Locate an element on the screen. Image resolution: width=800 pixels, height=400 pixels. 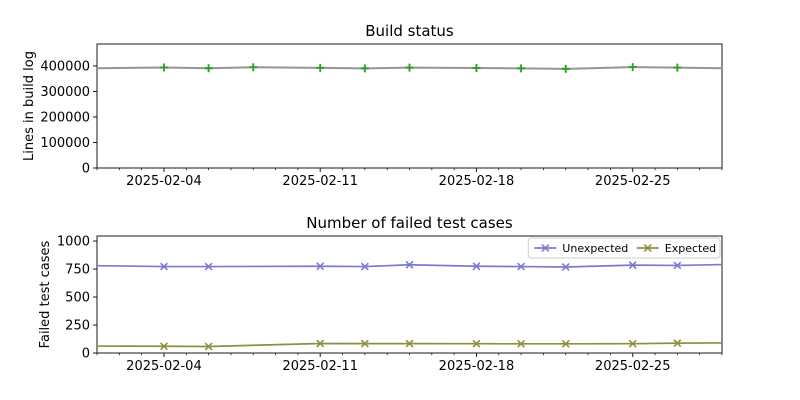
legend-label: Expected is located at coordinates (690, 248).